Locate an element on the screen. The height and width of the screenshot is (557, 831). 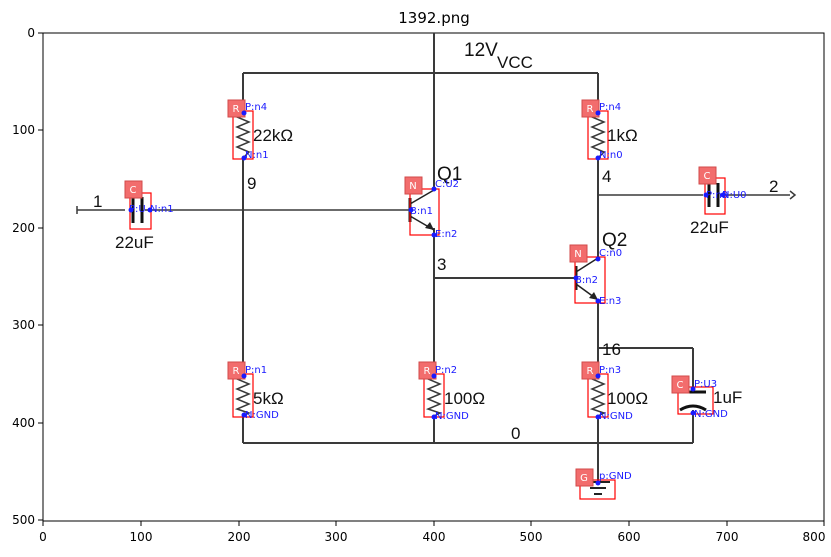
q2-label: Q2 is located at coordinates (614, 240).